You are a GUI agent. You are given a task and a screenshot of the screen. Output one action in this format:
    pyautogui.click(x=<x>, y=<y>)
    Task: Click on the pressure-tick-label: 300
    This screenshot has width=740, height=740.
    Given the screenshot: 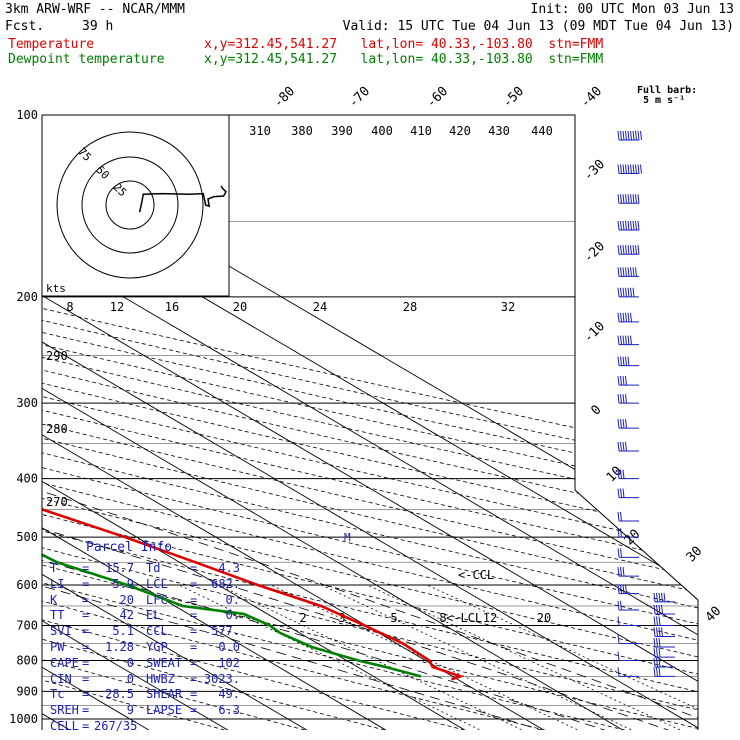 What is the action you would take?
    pyautogui.click(x=27, y=403)
    